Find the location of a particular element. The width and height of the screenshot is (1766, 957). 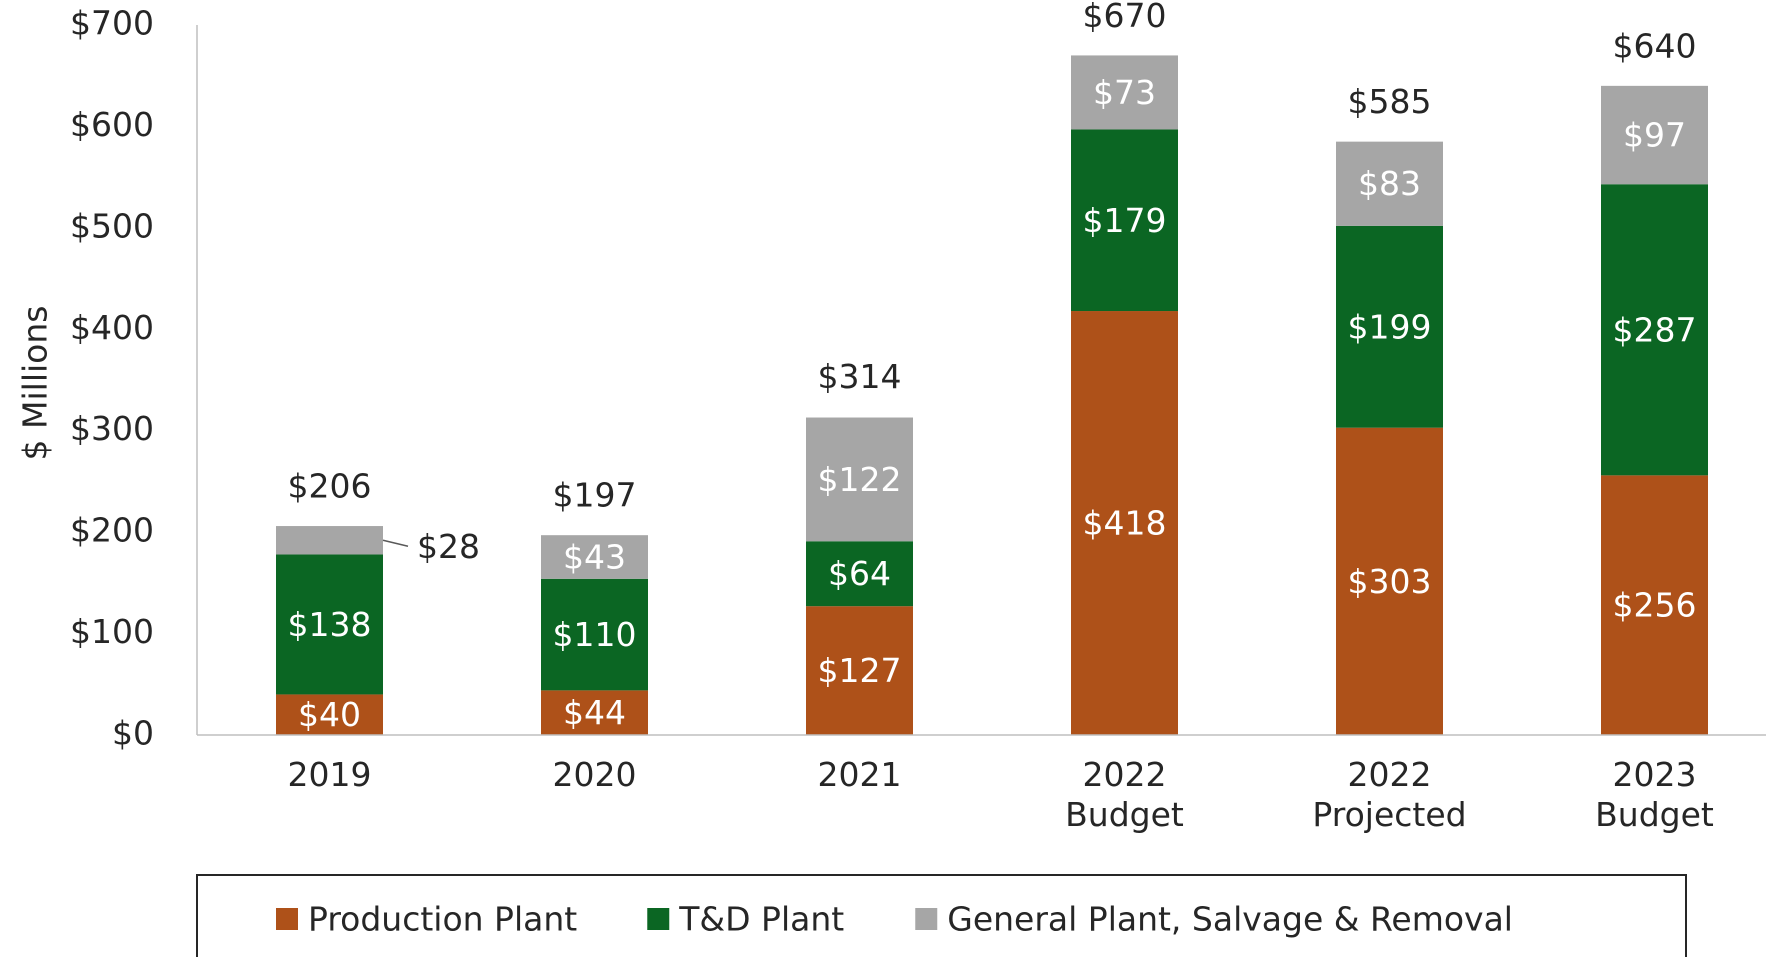

y-tick-label: $700 is located at coordinates (112, 23).